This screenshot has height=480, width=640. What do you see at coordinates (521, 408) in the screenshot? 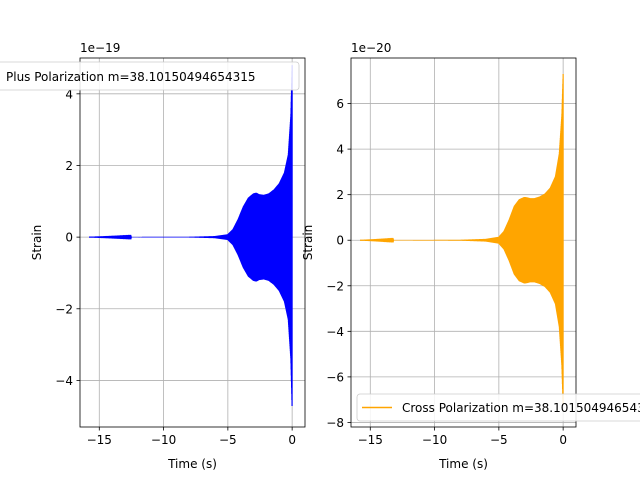
I see `legend-entry-label: Cross Polarization m=38.10150494654315` at bounding box center [521, 408].